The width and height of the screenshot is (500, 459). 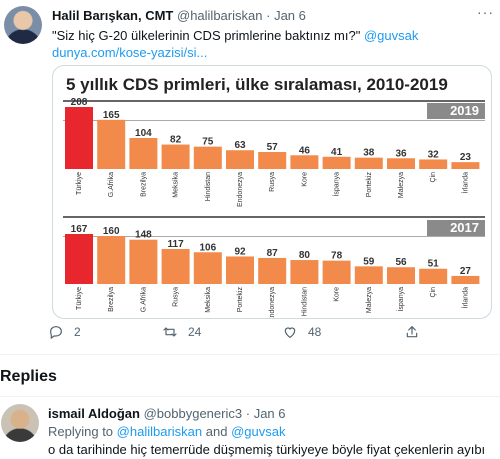 I want to click on category-label: Malezya, so click(x=369, y=300).